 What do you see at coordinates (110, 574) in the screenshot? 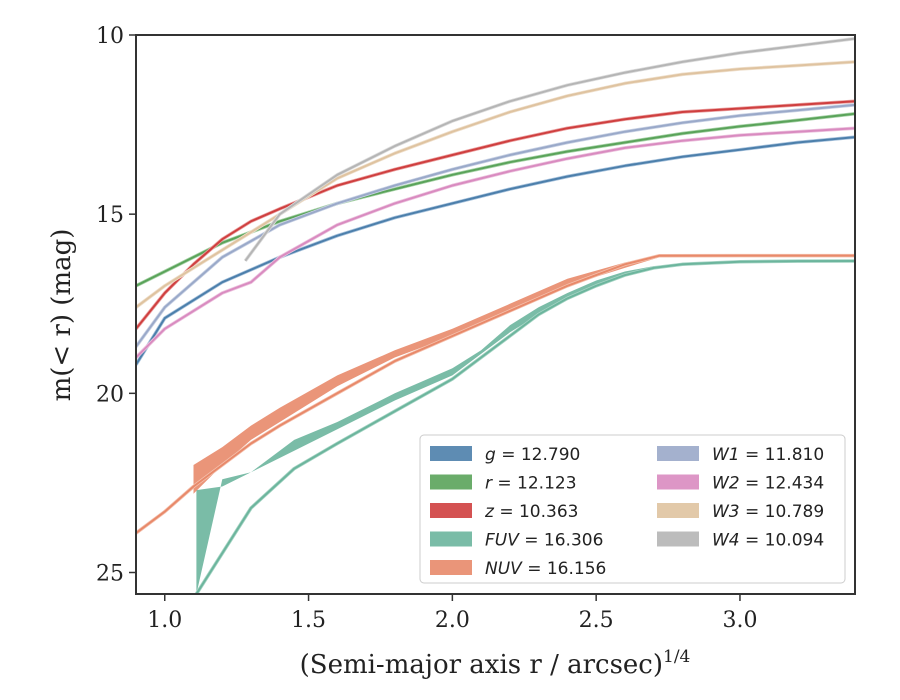
I see `y-tick-label: 25` at bounding box center [110, 574].